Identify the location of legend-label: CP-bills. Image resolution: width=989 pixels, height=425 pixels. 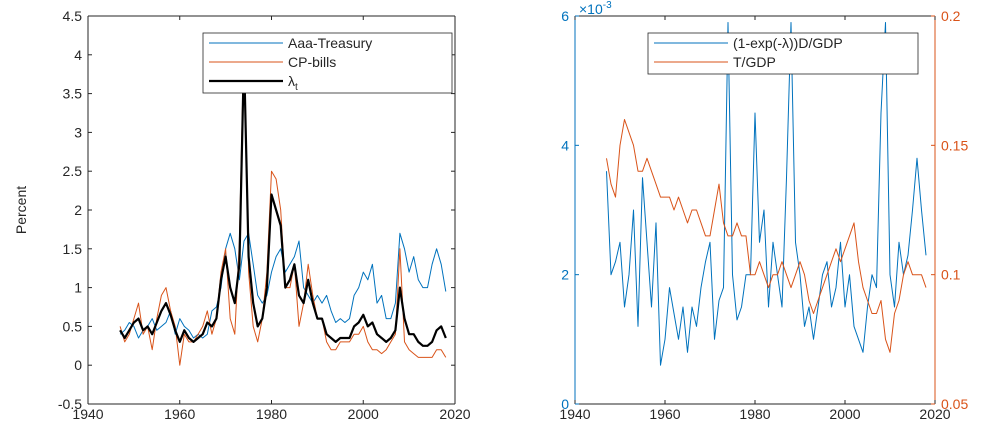
(312, 62).